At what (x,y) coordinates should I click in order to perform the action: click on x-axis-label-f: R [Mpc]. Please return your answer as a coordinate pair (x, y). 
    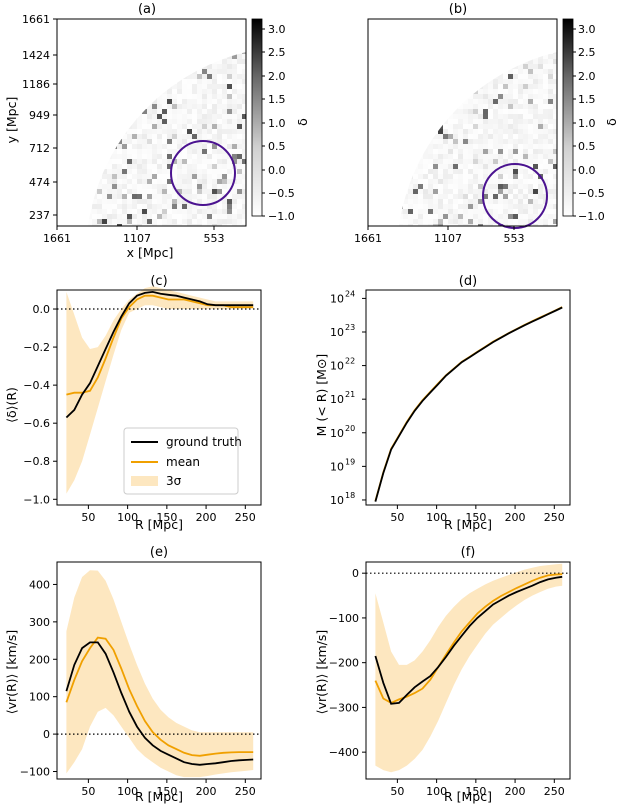
    Looking at the image, I should click on (468, 796).